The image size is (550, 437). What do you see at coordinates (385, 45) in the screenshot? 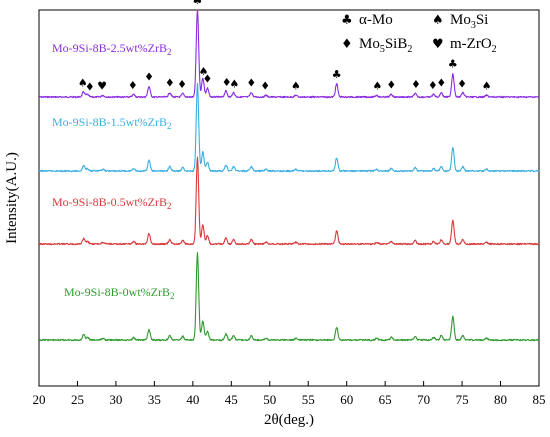
I see `legend-label: Mo5SiB2` at bounding box center [385, 45].